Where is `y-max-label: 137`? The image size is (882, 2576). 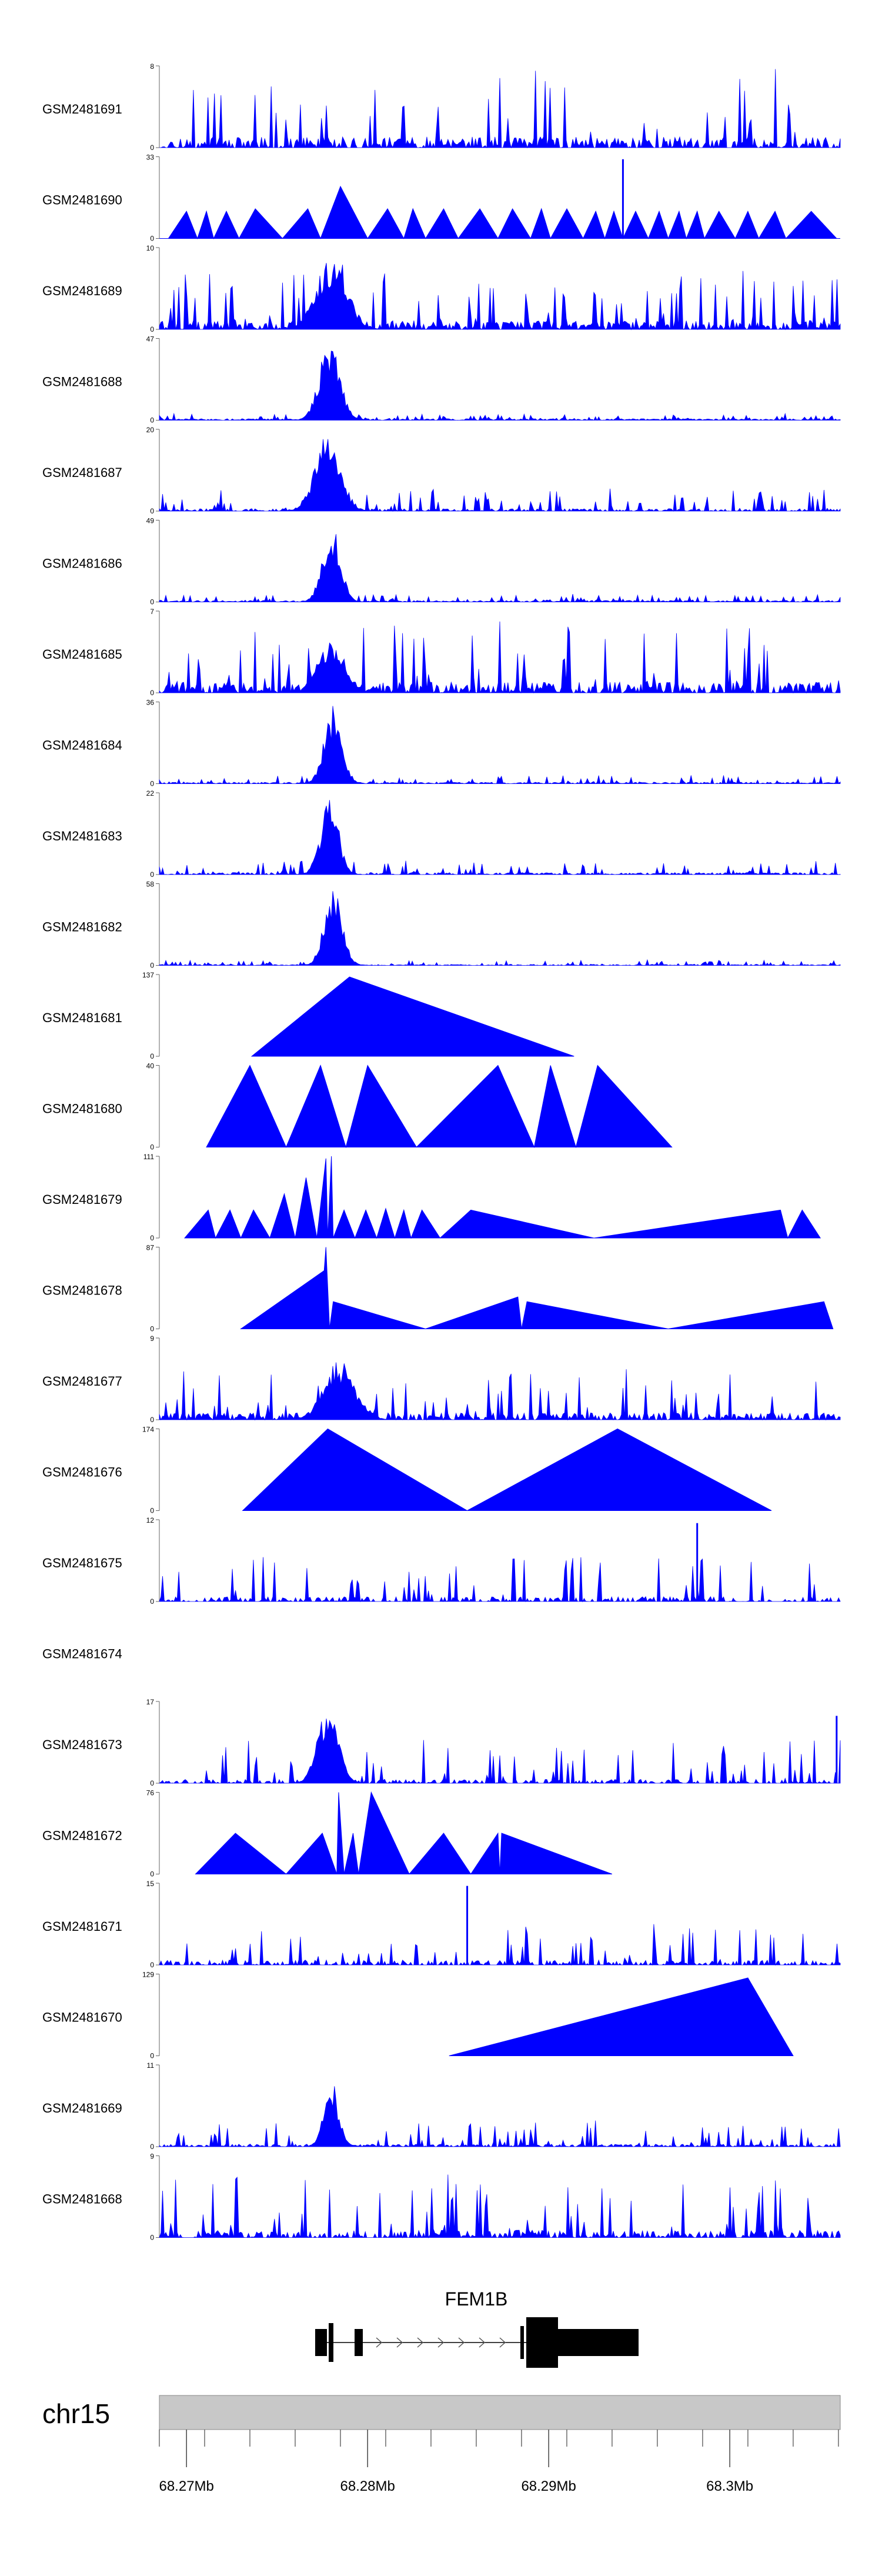
y-max-label: 137 is located at coordinates (148, 975).